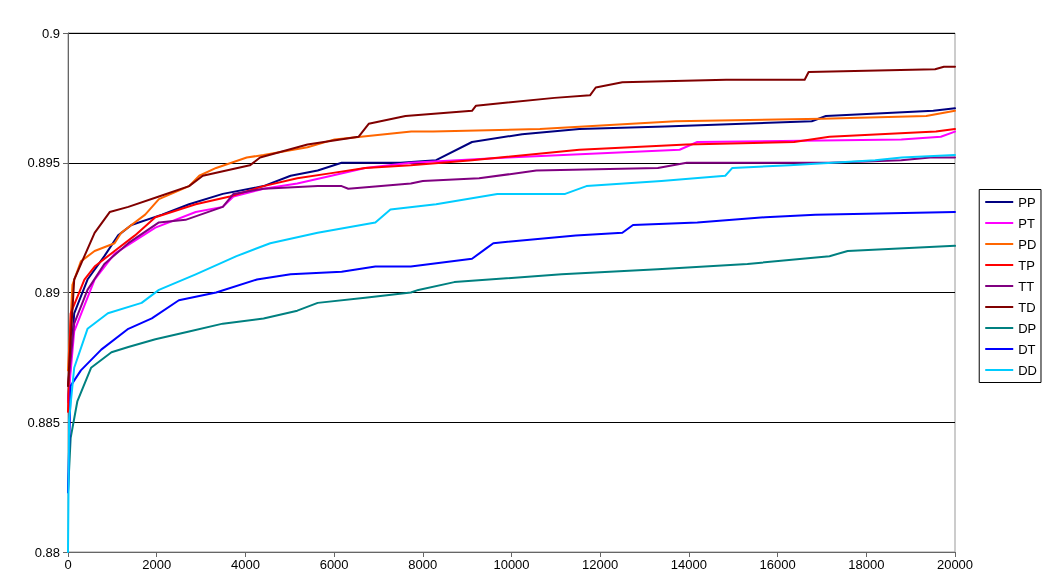 Image resolution: width=1049 pixels, height=572 pixels. I want to click on legend-label: PP, so click(1027, 202).